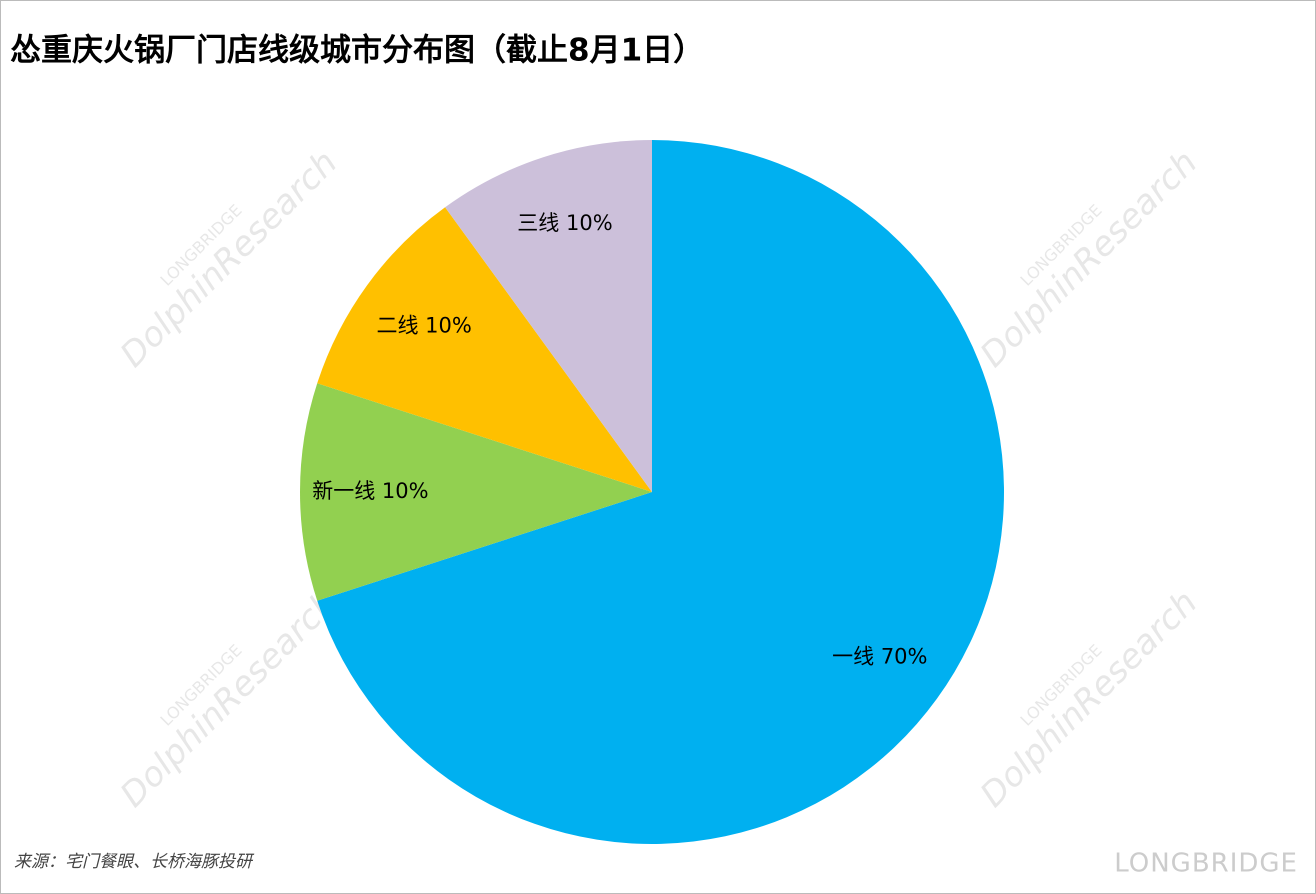 The image size is (1316, 894). Describe the element at coordinates (879, 657) in the screenshot. I see `data-label: 一线 70%` at that location.